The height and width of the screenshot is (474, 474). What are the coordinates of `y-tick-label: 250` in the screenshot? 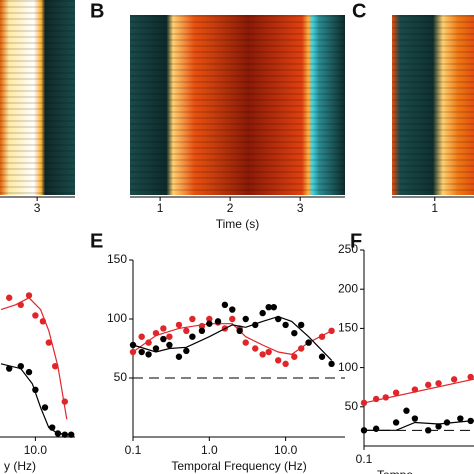 It's located at (348, 249).